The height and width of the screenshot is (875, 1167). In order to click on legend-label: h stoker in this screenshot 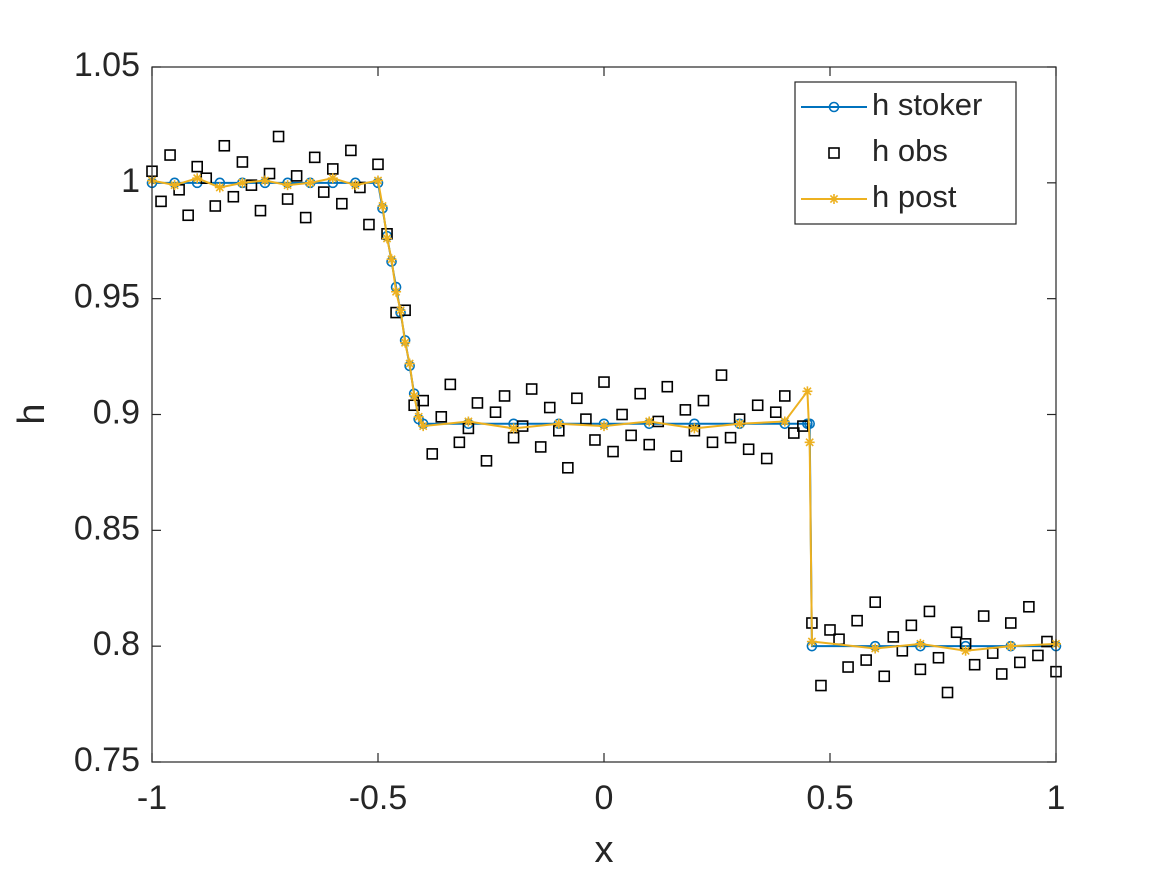, I will do `click(927, 104)`.